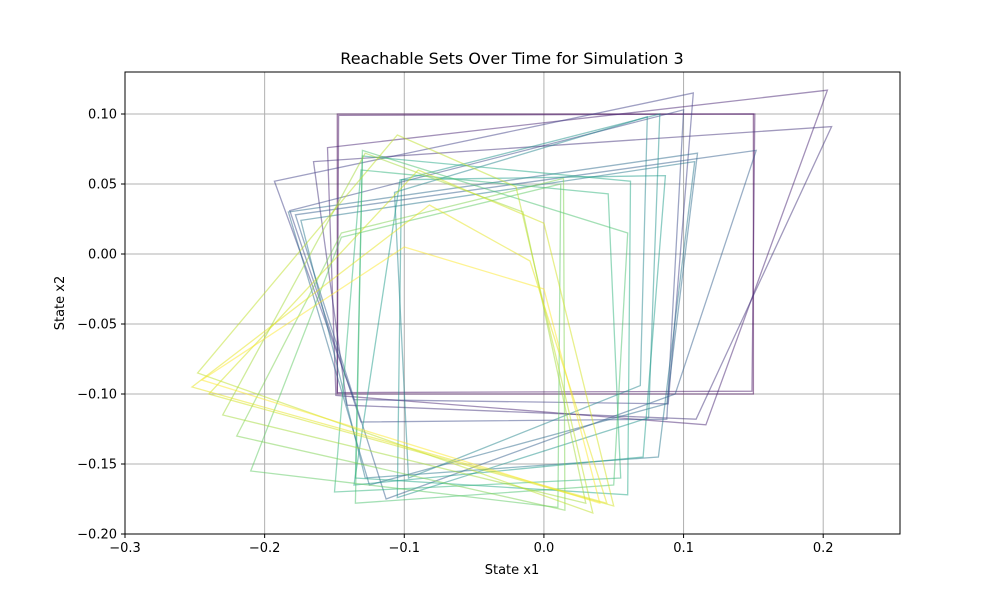  I want to click on y-axis-ticks: −0.20 −0.15 −0.10 −0.05 0.00 0.05 0.10, so click(101, 325).